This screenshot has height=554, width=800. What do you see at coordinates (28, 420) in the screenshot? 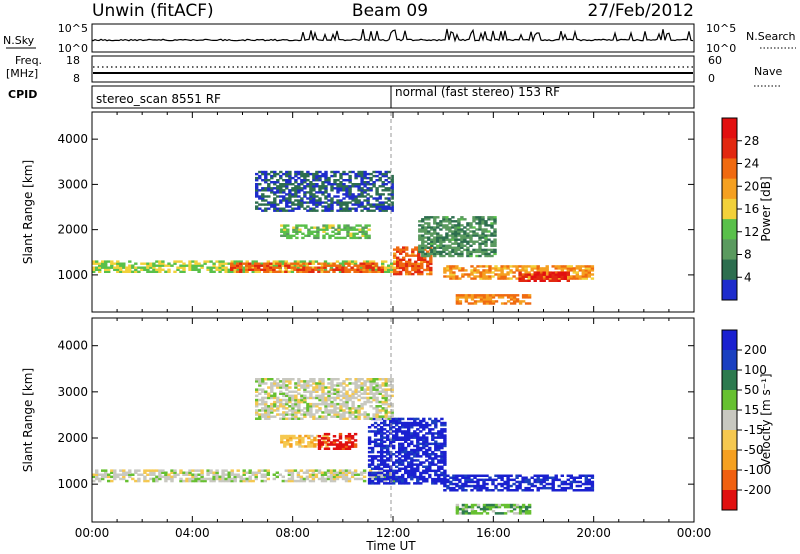
I see `velocity-y-axis-label: Slant Range [km]` at bounding box center [28, 420].